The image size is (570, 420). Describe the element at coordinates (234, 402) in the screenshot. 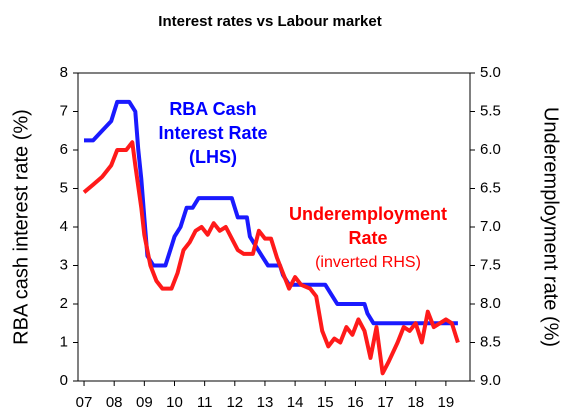

I see `x-tick-label: 12` at that location.